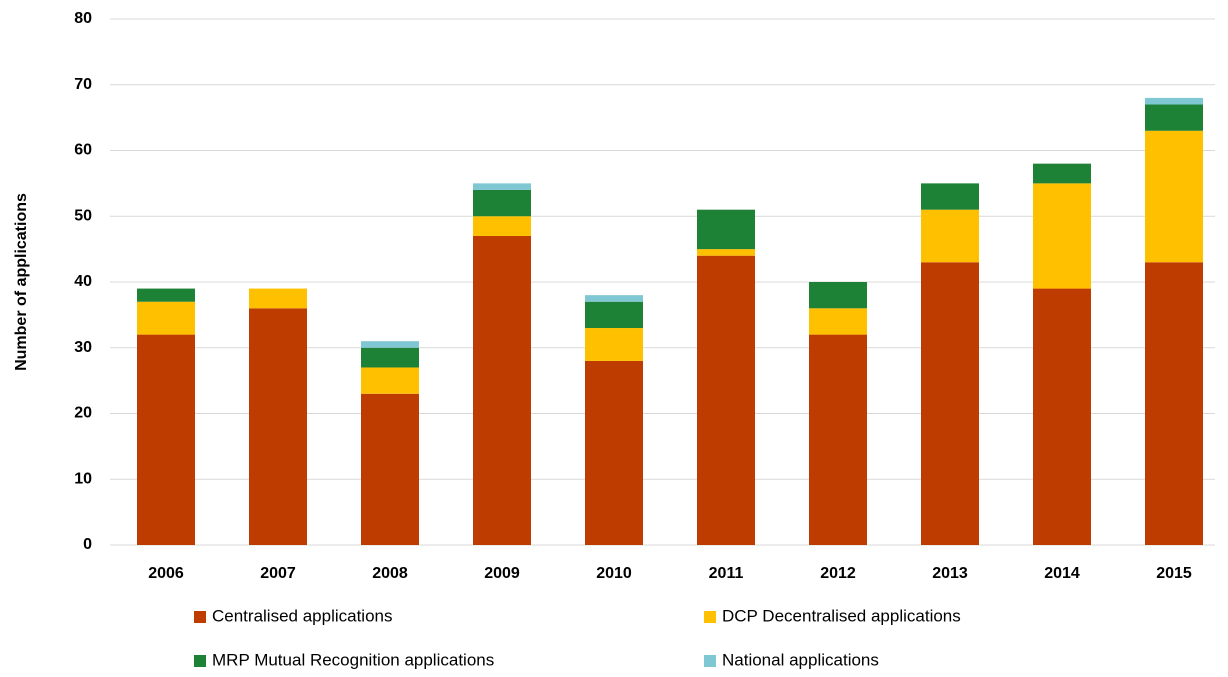 The height and width of the screenshot is (677, 1228). What do you see at coordinates (841, 615) in the screenshot?
I see `legend-label: DCP Decentralised applications` at bounding box center [841, 615].